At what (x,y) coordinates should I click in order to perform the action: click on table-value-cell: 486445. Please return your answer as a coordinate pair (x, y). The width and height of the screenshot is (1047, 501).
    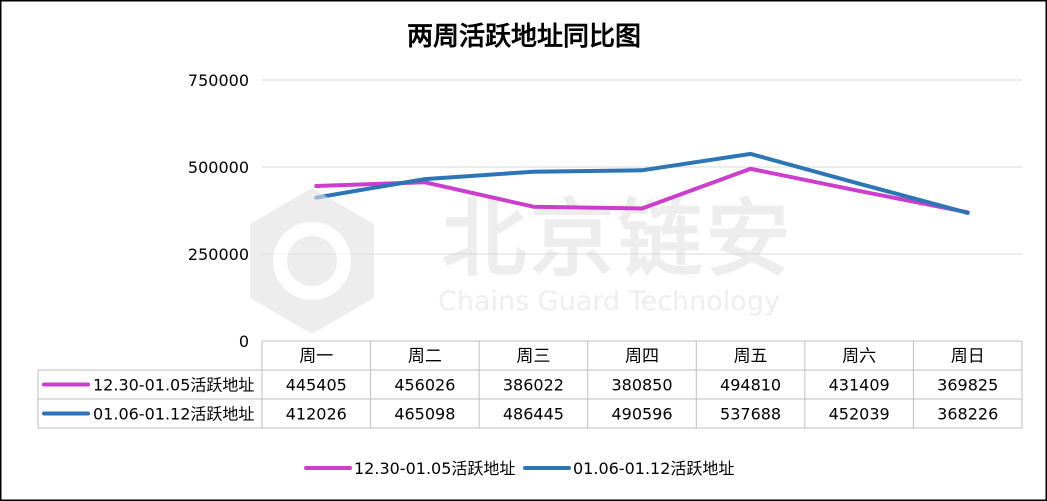
    Looking at the image, I should click on (533, 414).